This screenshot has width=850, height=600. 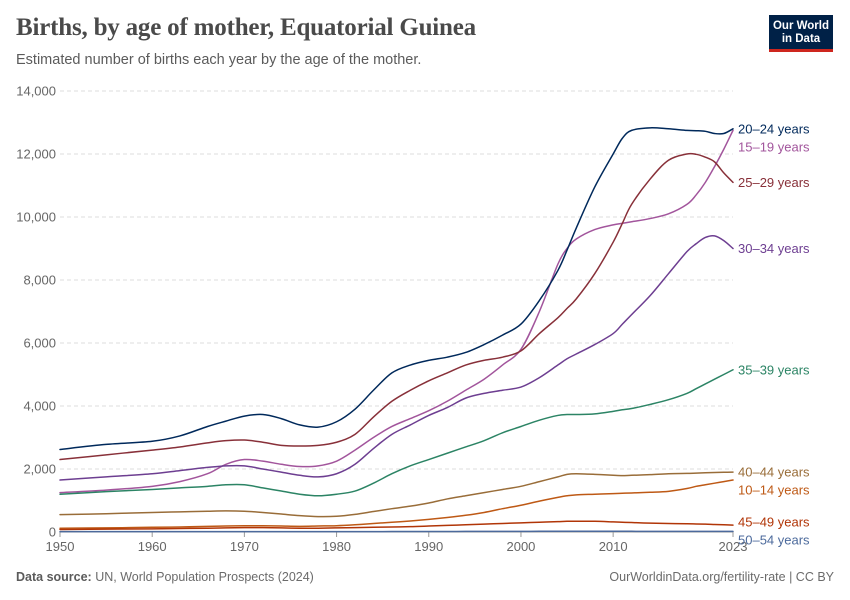 What do you see at coordinates (39, 406) in the screenshot?
I see `y-tick-label: 4,000` at bounding box center [39, 406].